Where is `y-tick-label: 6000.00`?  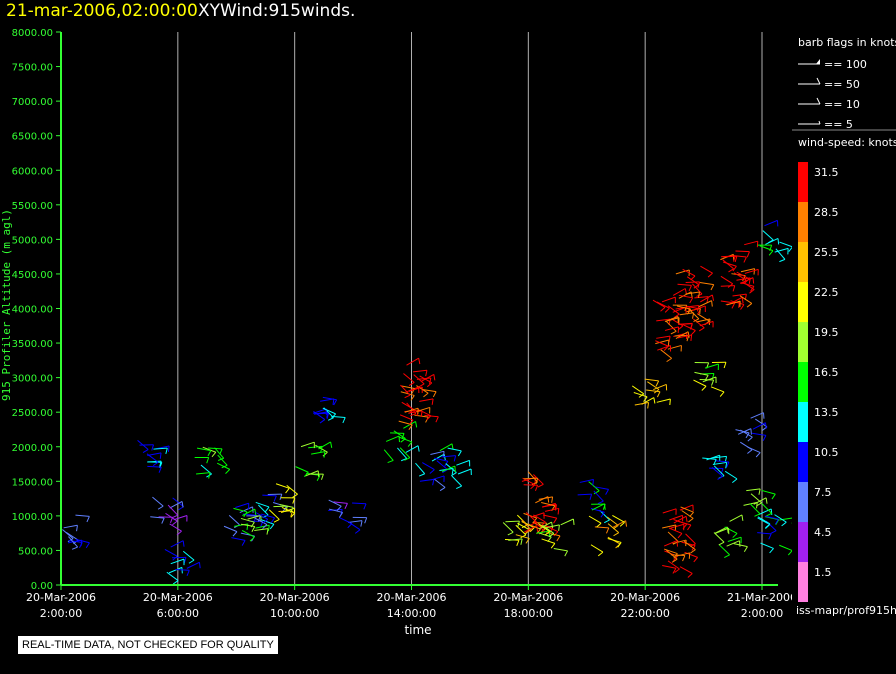 y-tick-label: 6000.00 is located at coordinates (32, 171).